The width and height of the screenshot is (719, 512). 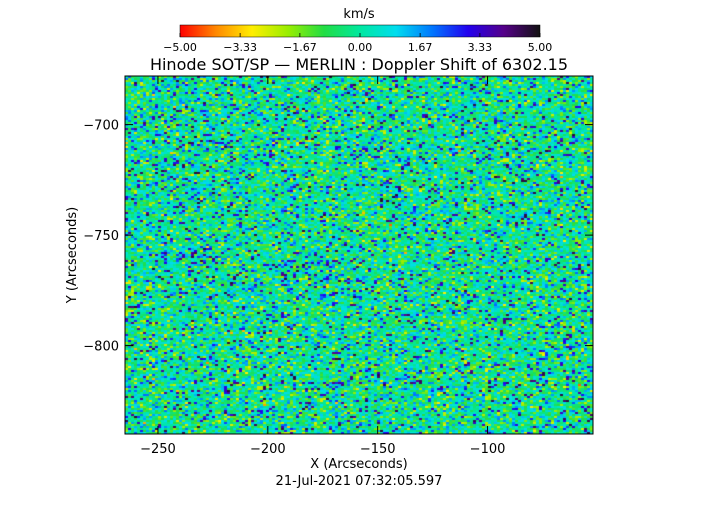 What do you see at coordinates (101, 126) in the screenshot?
I see `y-tick-label: −700` at bounding box center [101, 126].